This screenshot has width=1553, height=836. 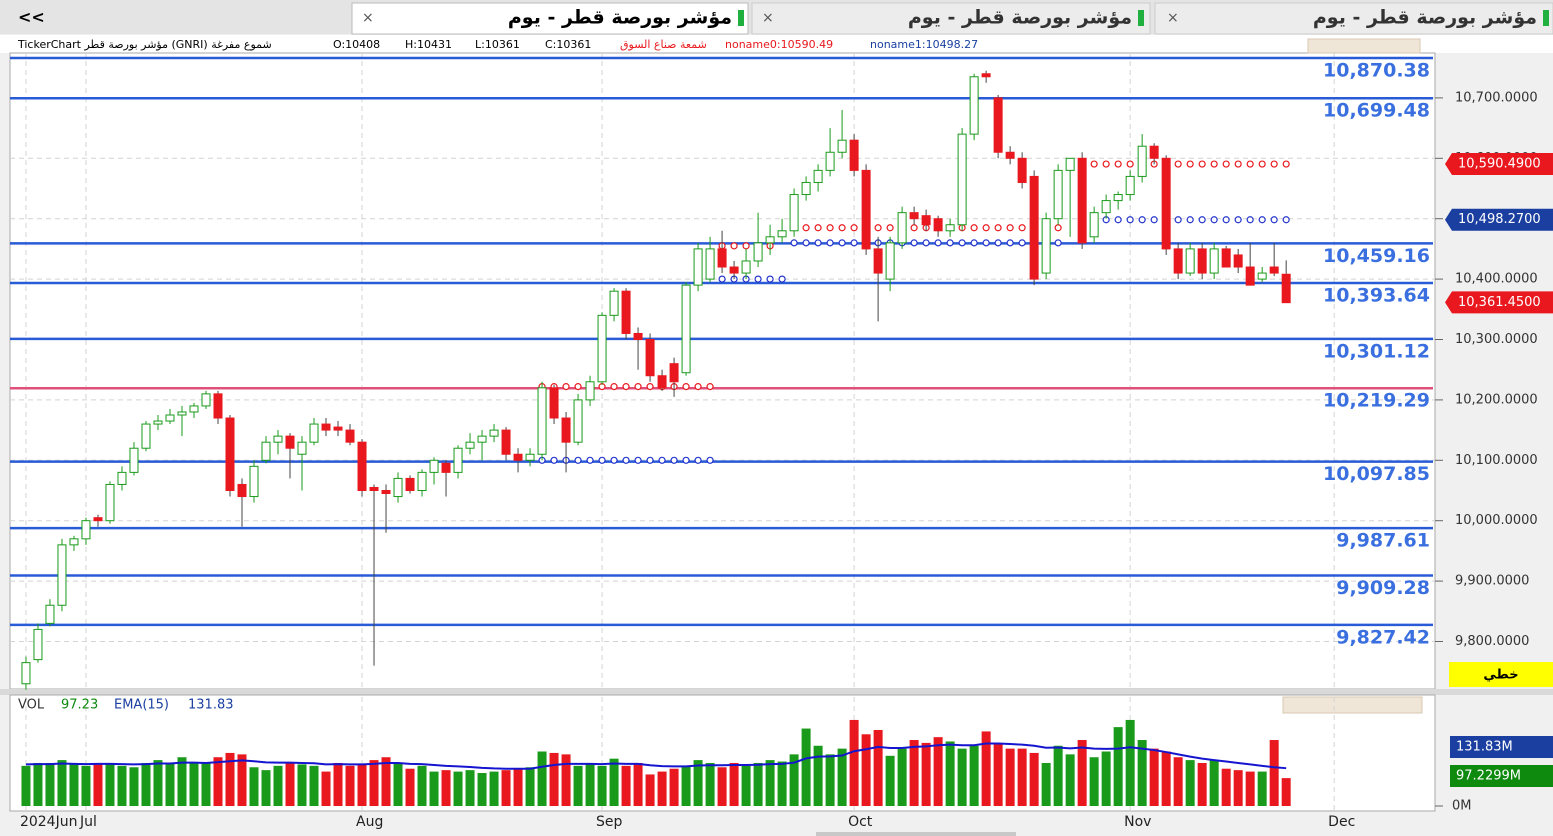 I want to click on legend-value: 97.23, so click(x=79, y=705).